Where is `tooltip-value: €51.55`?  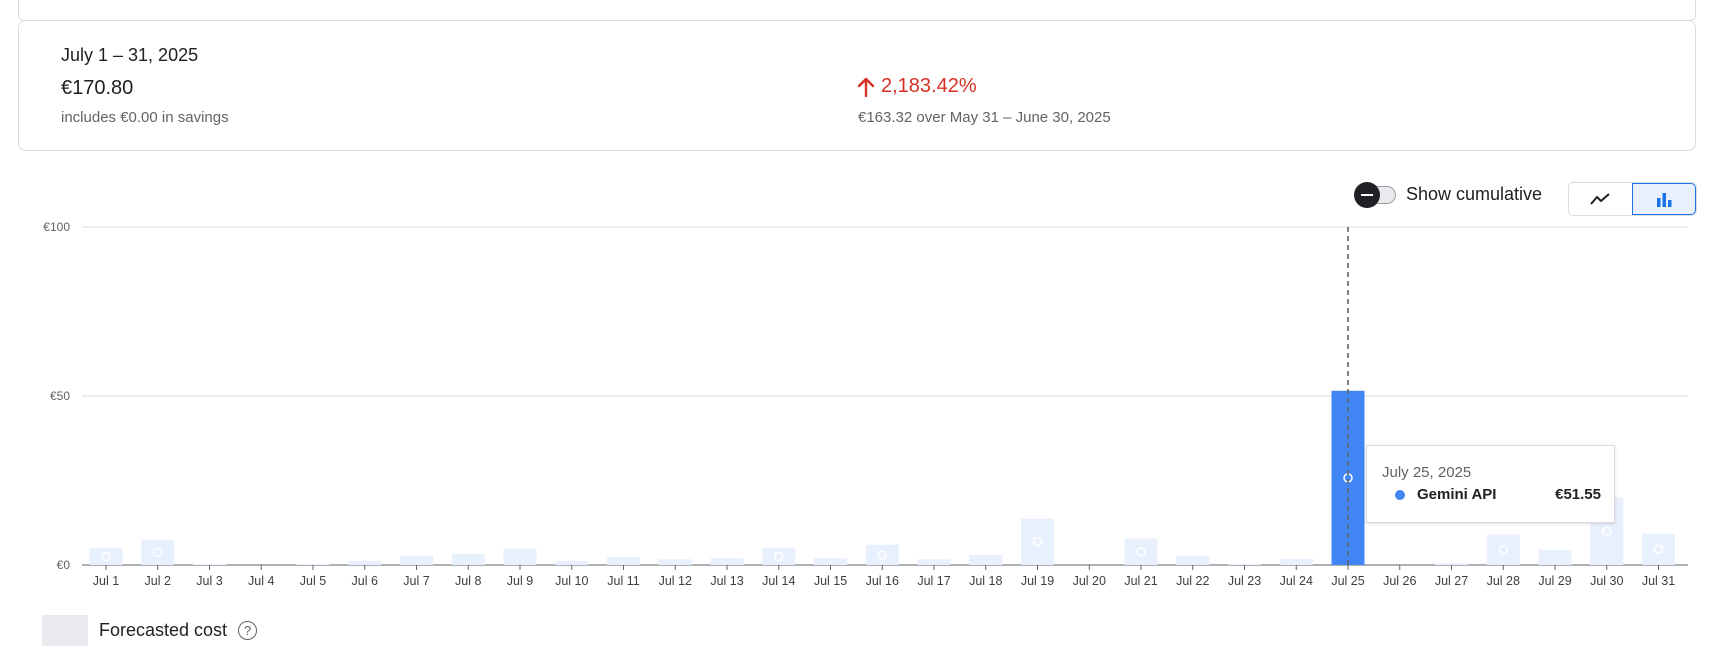
tooltip-value: €51.55 is located at coordinates (1578, 494).